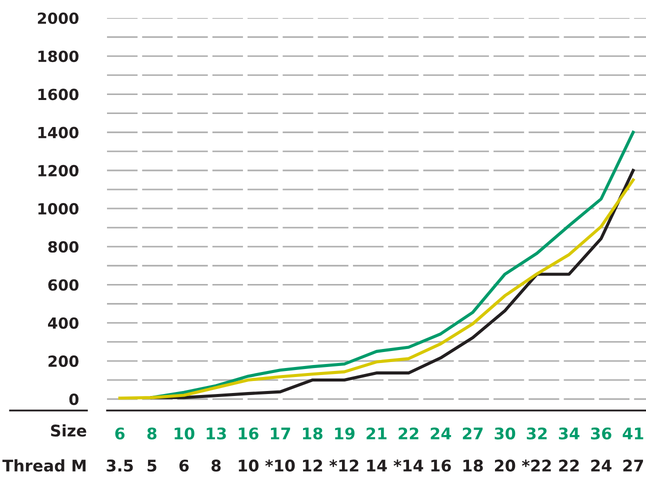 The width and height of the screenshot is (646, 479). I want to click on y-tick-label: 200, so click(63, 361).